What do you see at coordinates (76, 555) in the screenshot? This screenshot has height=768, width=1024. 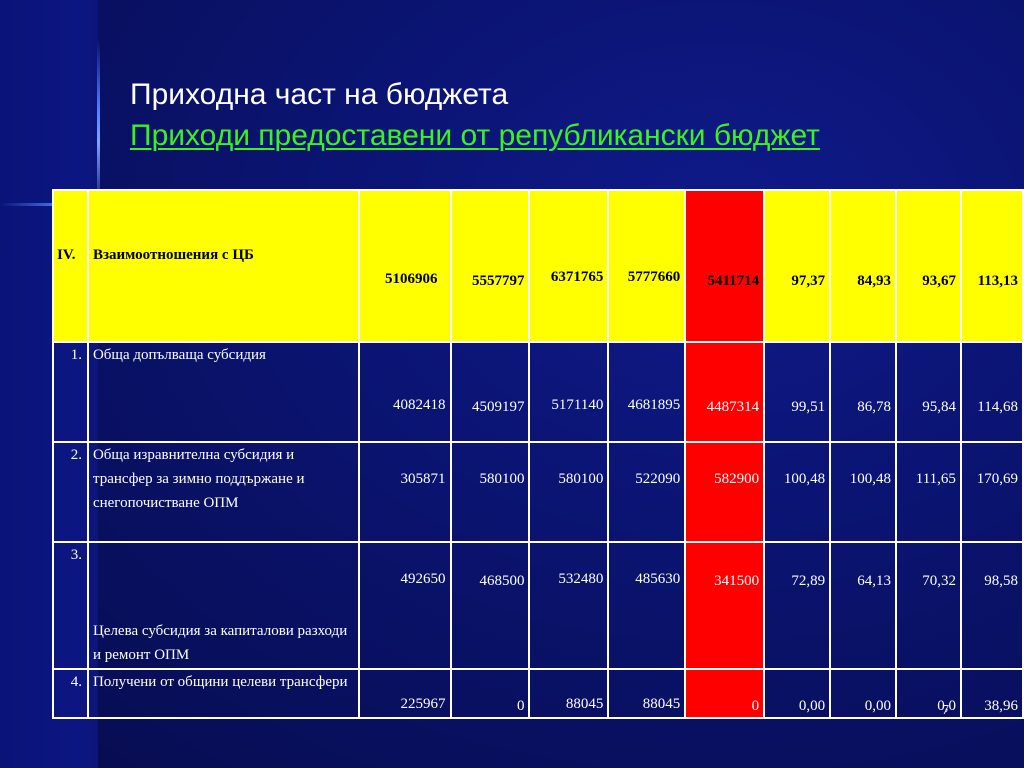 I see `row-index: 3.` at bounding box center [76, 555].